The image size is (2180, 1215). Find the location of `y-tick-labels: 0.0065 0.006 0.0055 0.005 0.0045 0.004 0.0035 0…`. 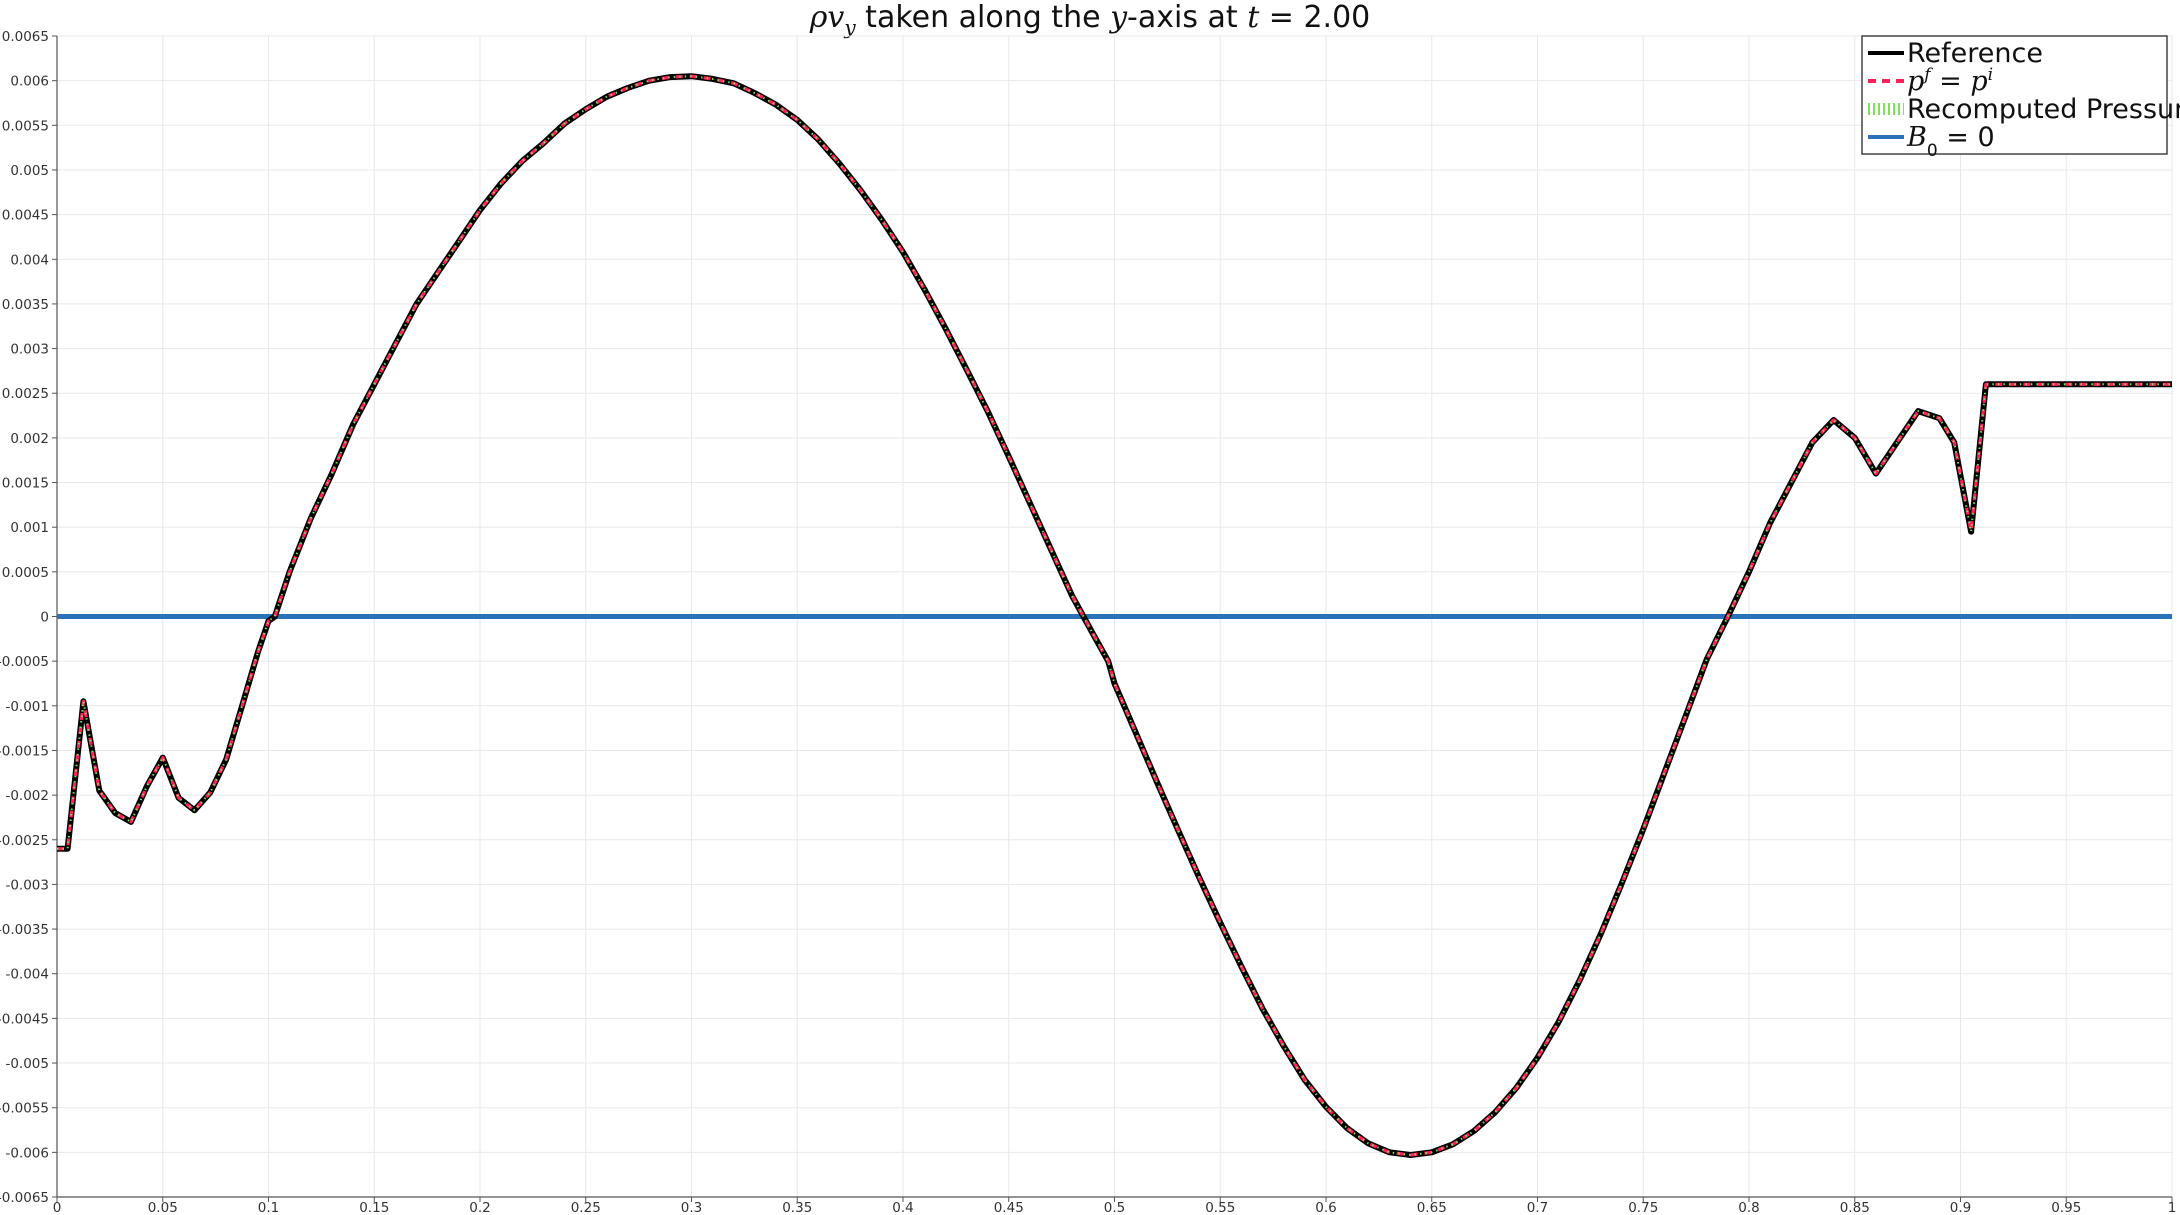

y-tick-labels: 0.0065 0.006 0.0055 0.005 0.0045 0.004 0.0035 0… is located at coordinates (24, 617).